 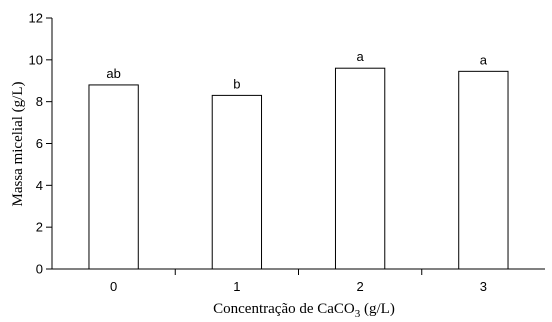 I want to click on y-tick-label-6: 6, so click(x=39, y=143).